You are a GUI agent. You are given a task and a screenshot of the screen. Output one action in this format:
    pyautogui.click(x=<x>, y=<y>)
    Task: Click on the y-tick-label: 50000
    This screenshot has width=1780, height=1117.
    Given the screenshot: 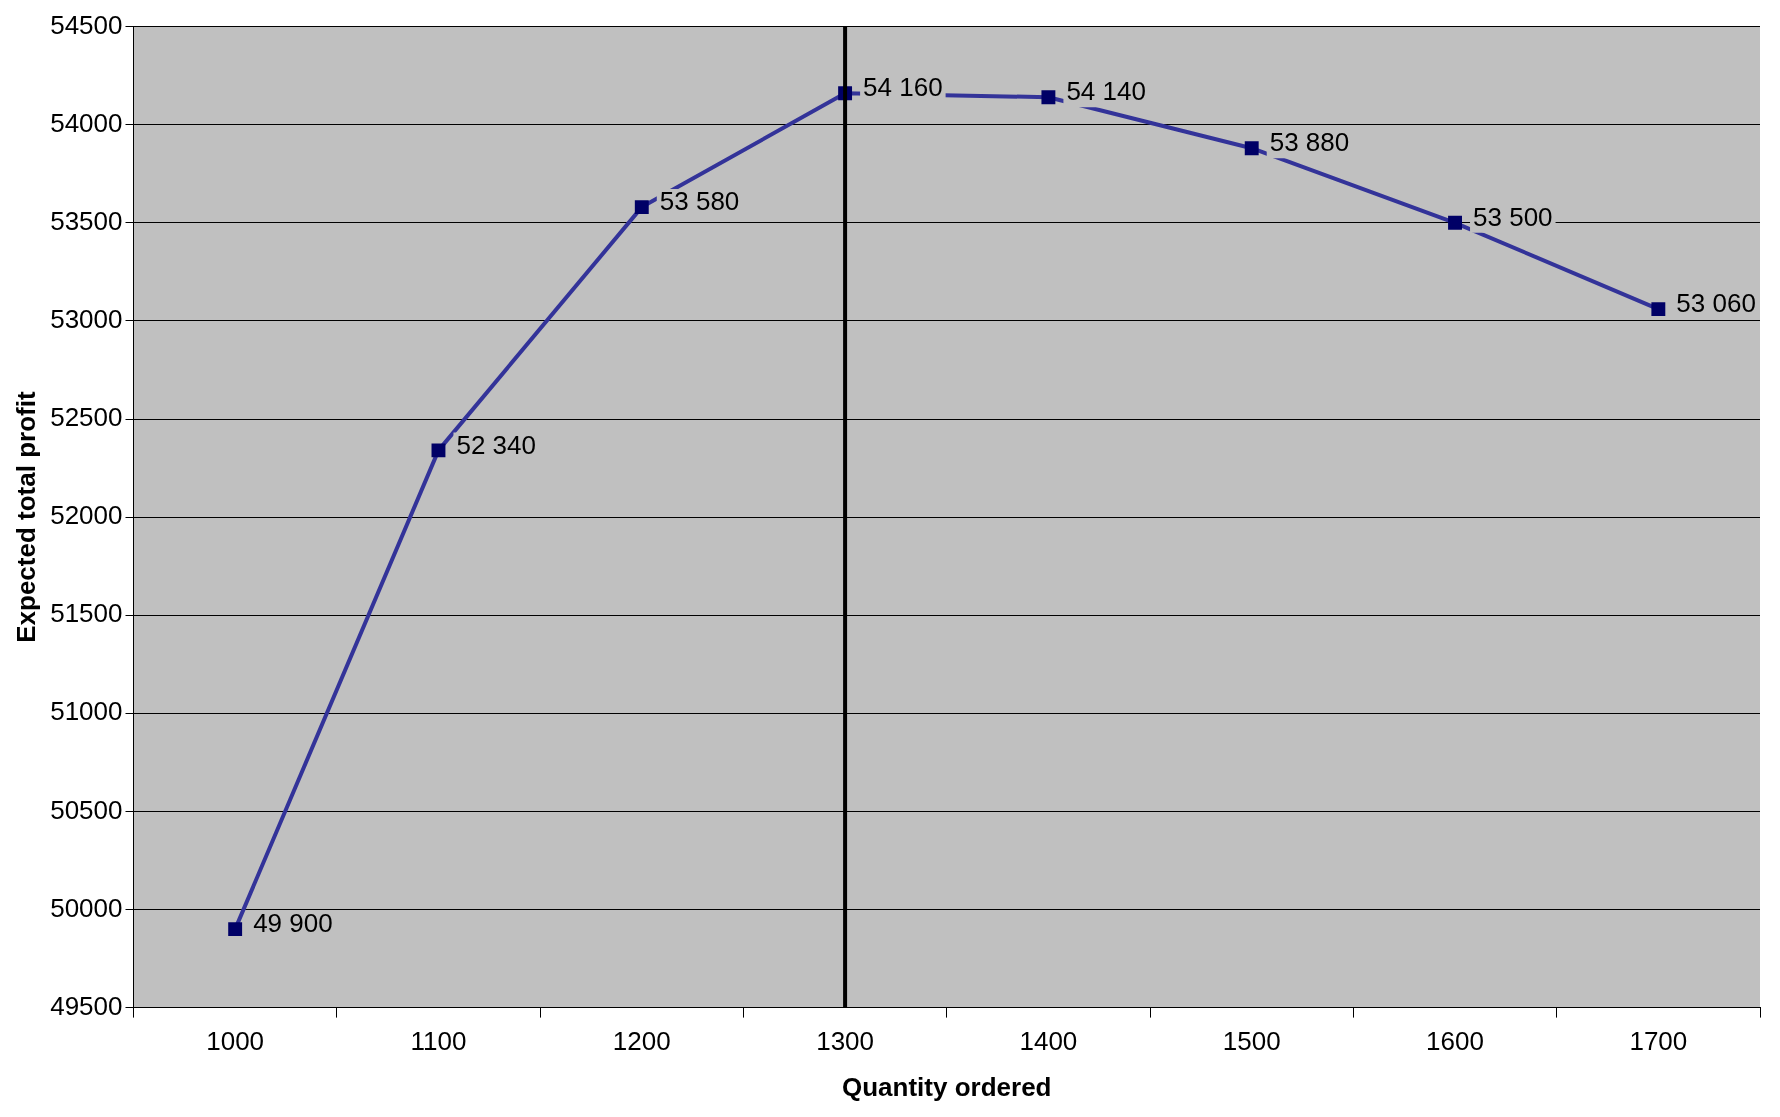 What is the action you would take?
    pyautogui.click(x=86, y=907)
    